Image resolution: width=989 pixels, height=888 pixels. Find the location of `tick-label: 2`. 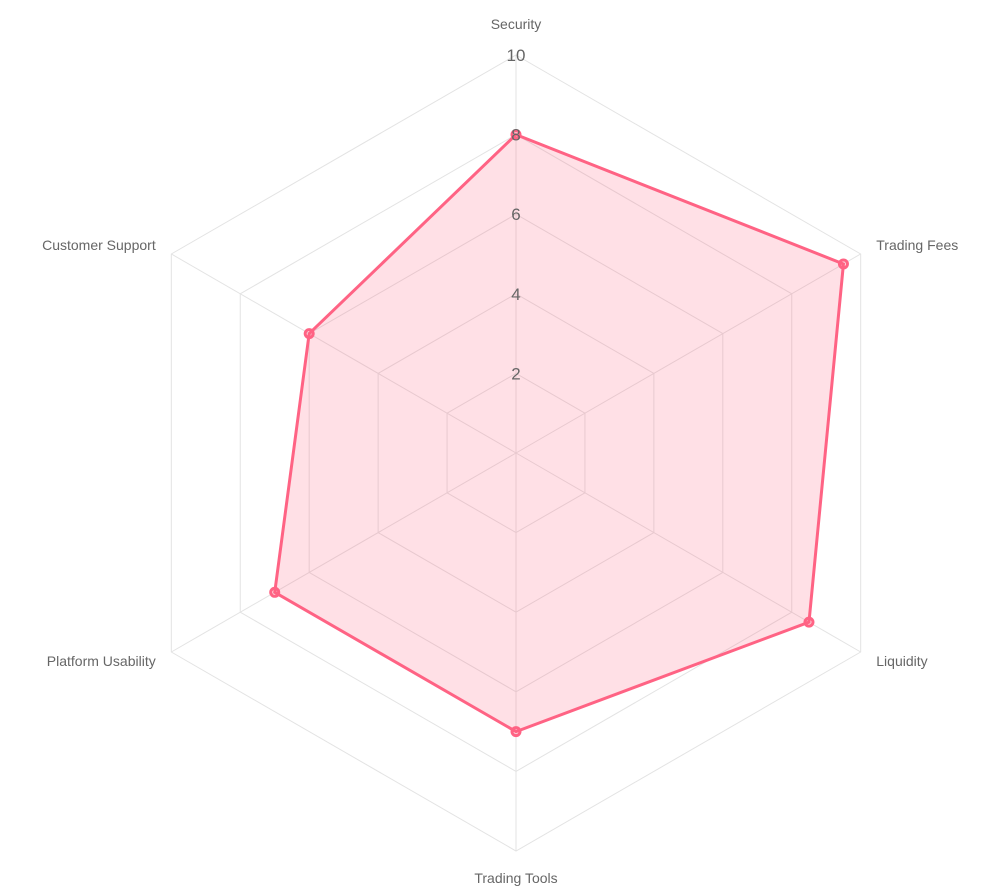

tick-label: 2 is located at coordinates (515, 373).